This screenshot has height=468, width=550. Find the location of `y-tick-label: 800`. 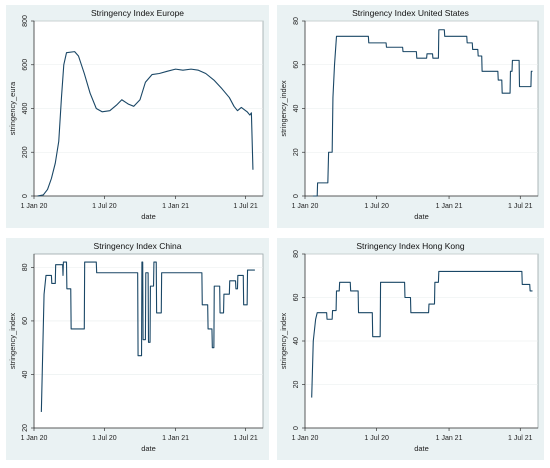

y-tick-label: 800 is located at coordinates (25, 21).